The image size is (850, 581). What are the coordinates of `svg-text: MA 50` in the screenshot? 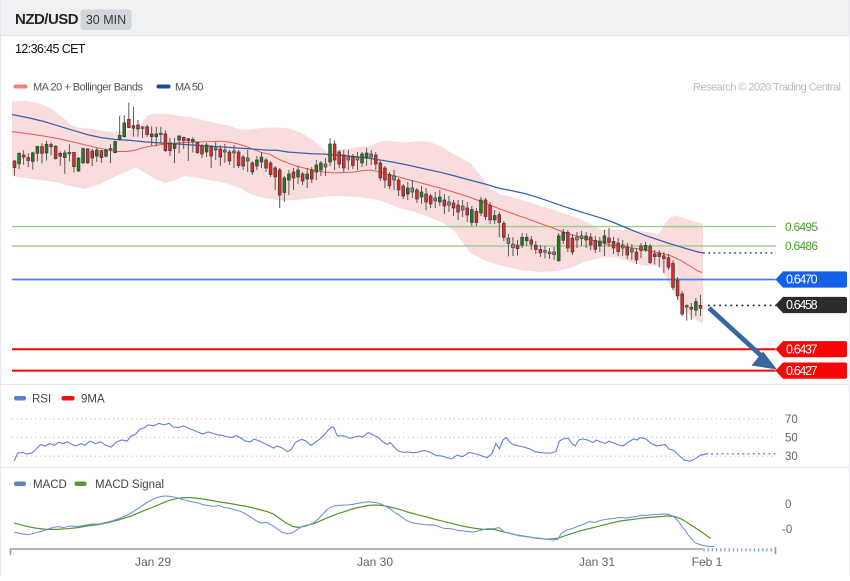 It's located at (189, 88).